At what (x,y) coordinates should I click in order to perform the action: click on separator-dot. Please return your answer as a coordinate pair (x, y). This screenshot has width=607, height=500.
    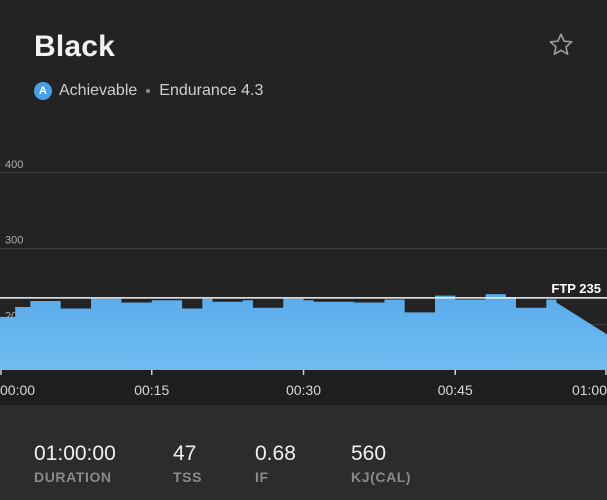
    Looking at the image, I should click on (148, 91).